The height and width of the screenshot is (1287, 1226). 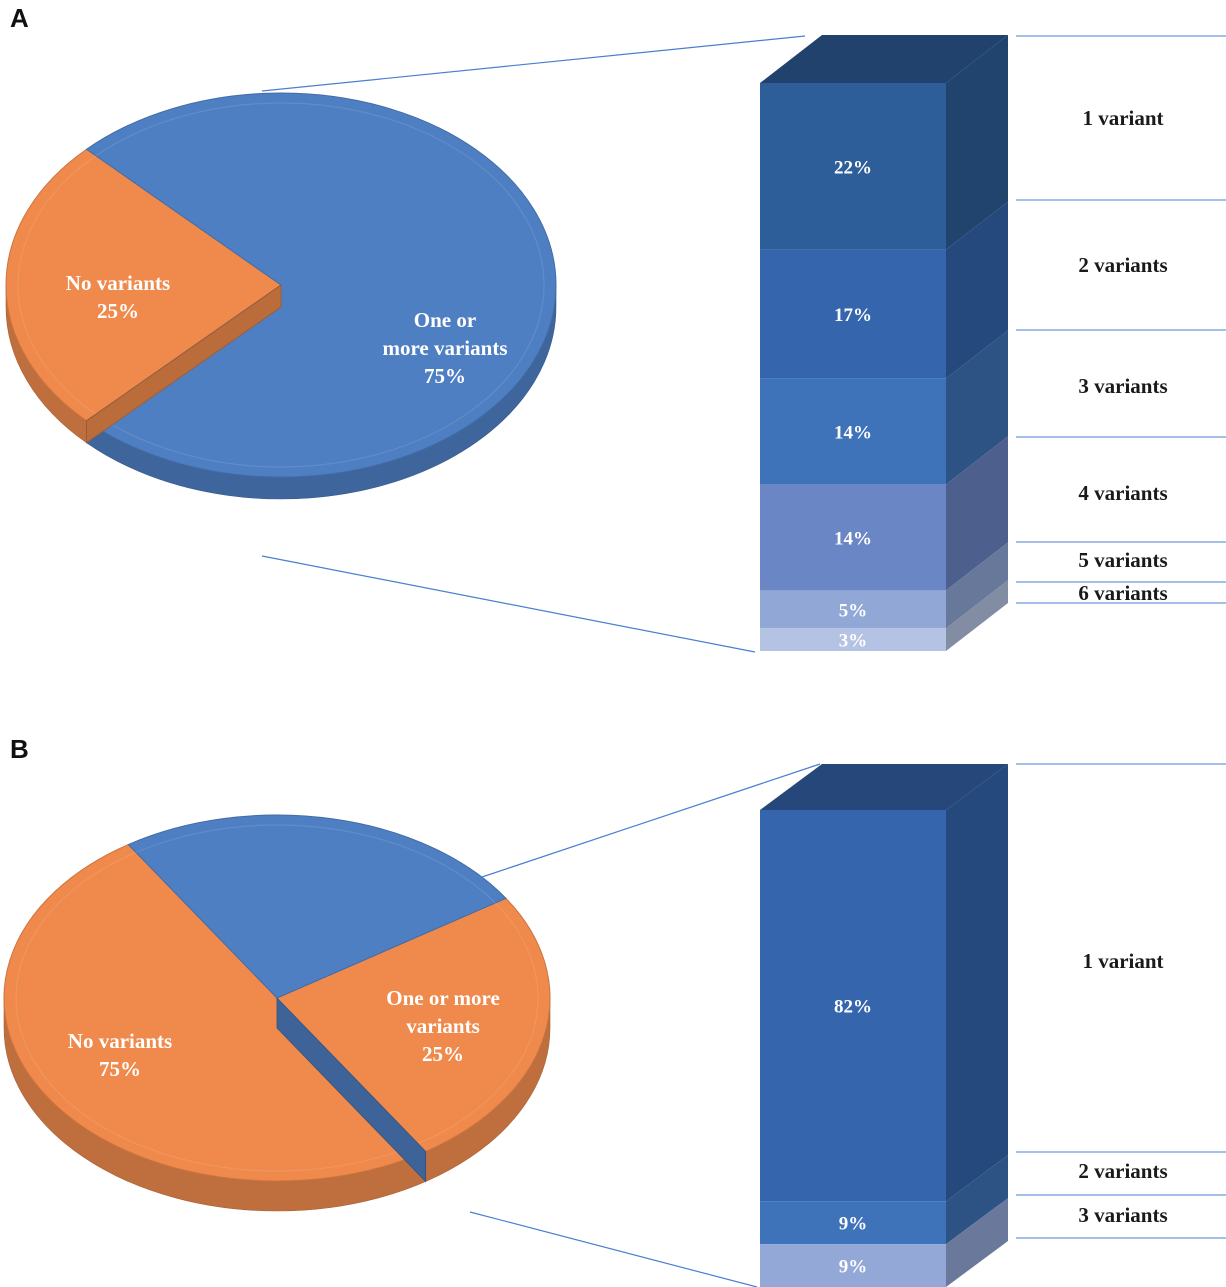 I want to click on pie-labels-b: No variants 75% One or more variants 25%, so click(x=284, y=1033).